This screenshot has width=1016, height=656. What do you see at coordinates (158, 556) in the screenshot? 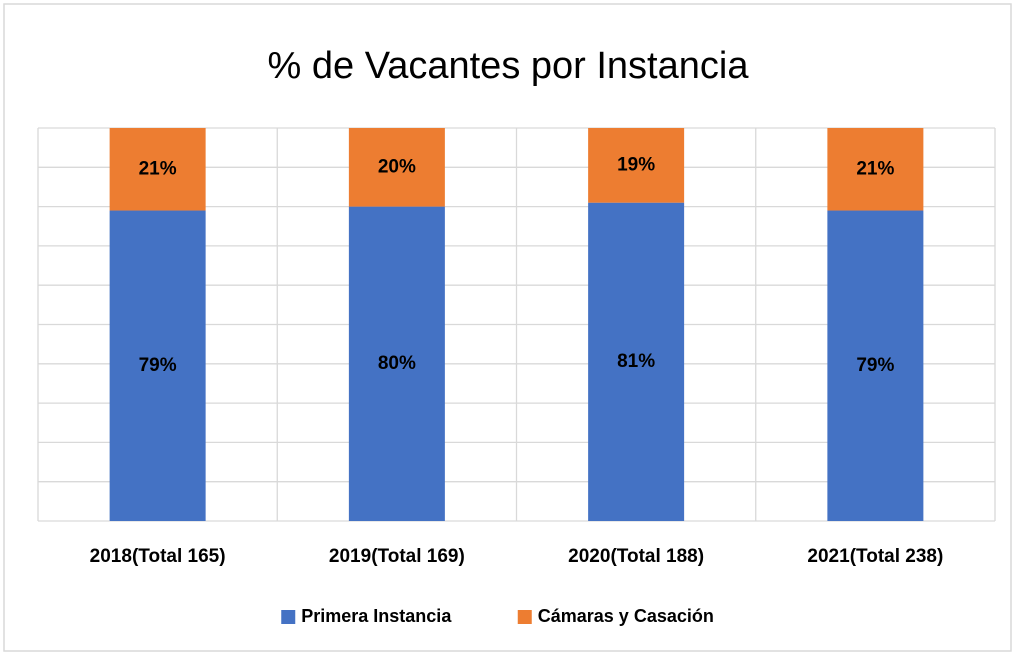
I see `x-tick-label: 2018(Total 165)` at bounding box center [158, 556].